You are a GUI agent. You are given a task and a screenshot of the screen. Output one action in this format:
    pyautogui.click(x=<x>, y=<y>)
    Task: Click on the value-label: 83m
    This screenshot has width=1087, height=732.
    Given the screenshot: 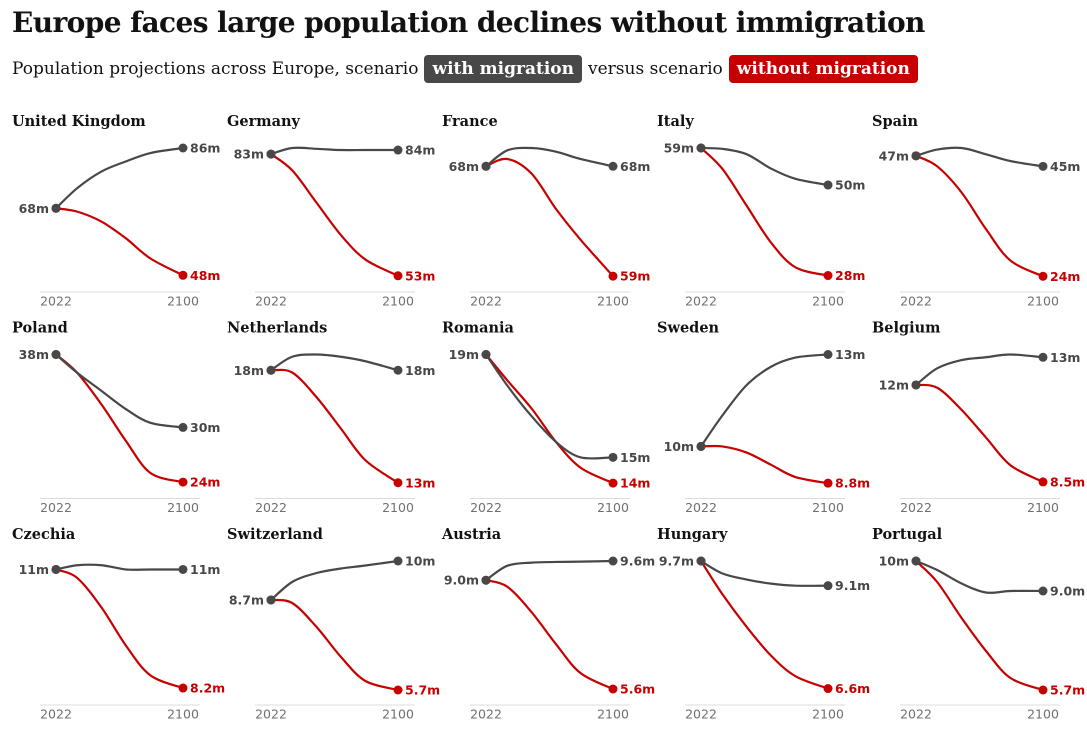 What is the action you would take?
    pyautogui.click(x=249, y=154)
    